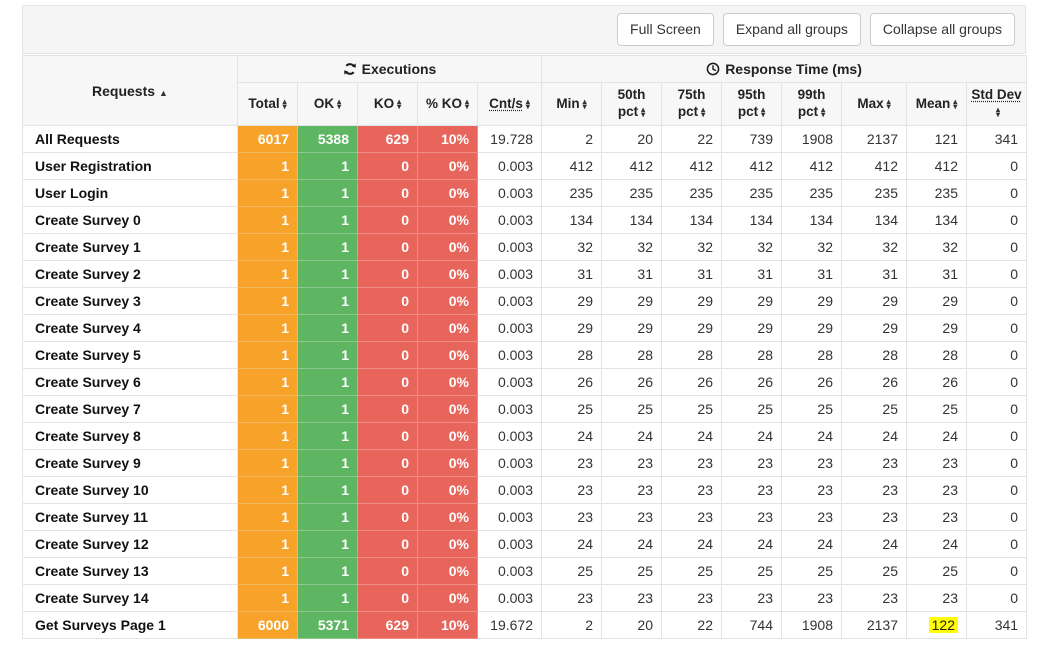 The height and width of the screenshot is (652, 1048). What do you see at coordinates (327, 625) in the screenshot?
I see `ok-cell: 5371` at bounding box center [327, 625].